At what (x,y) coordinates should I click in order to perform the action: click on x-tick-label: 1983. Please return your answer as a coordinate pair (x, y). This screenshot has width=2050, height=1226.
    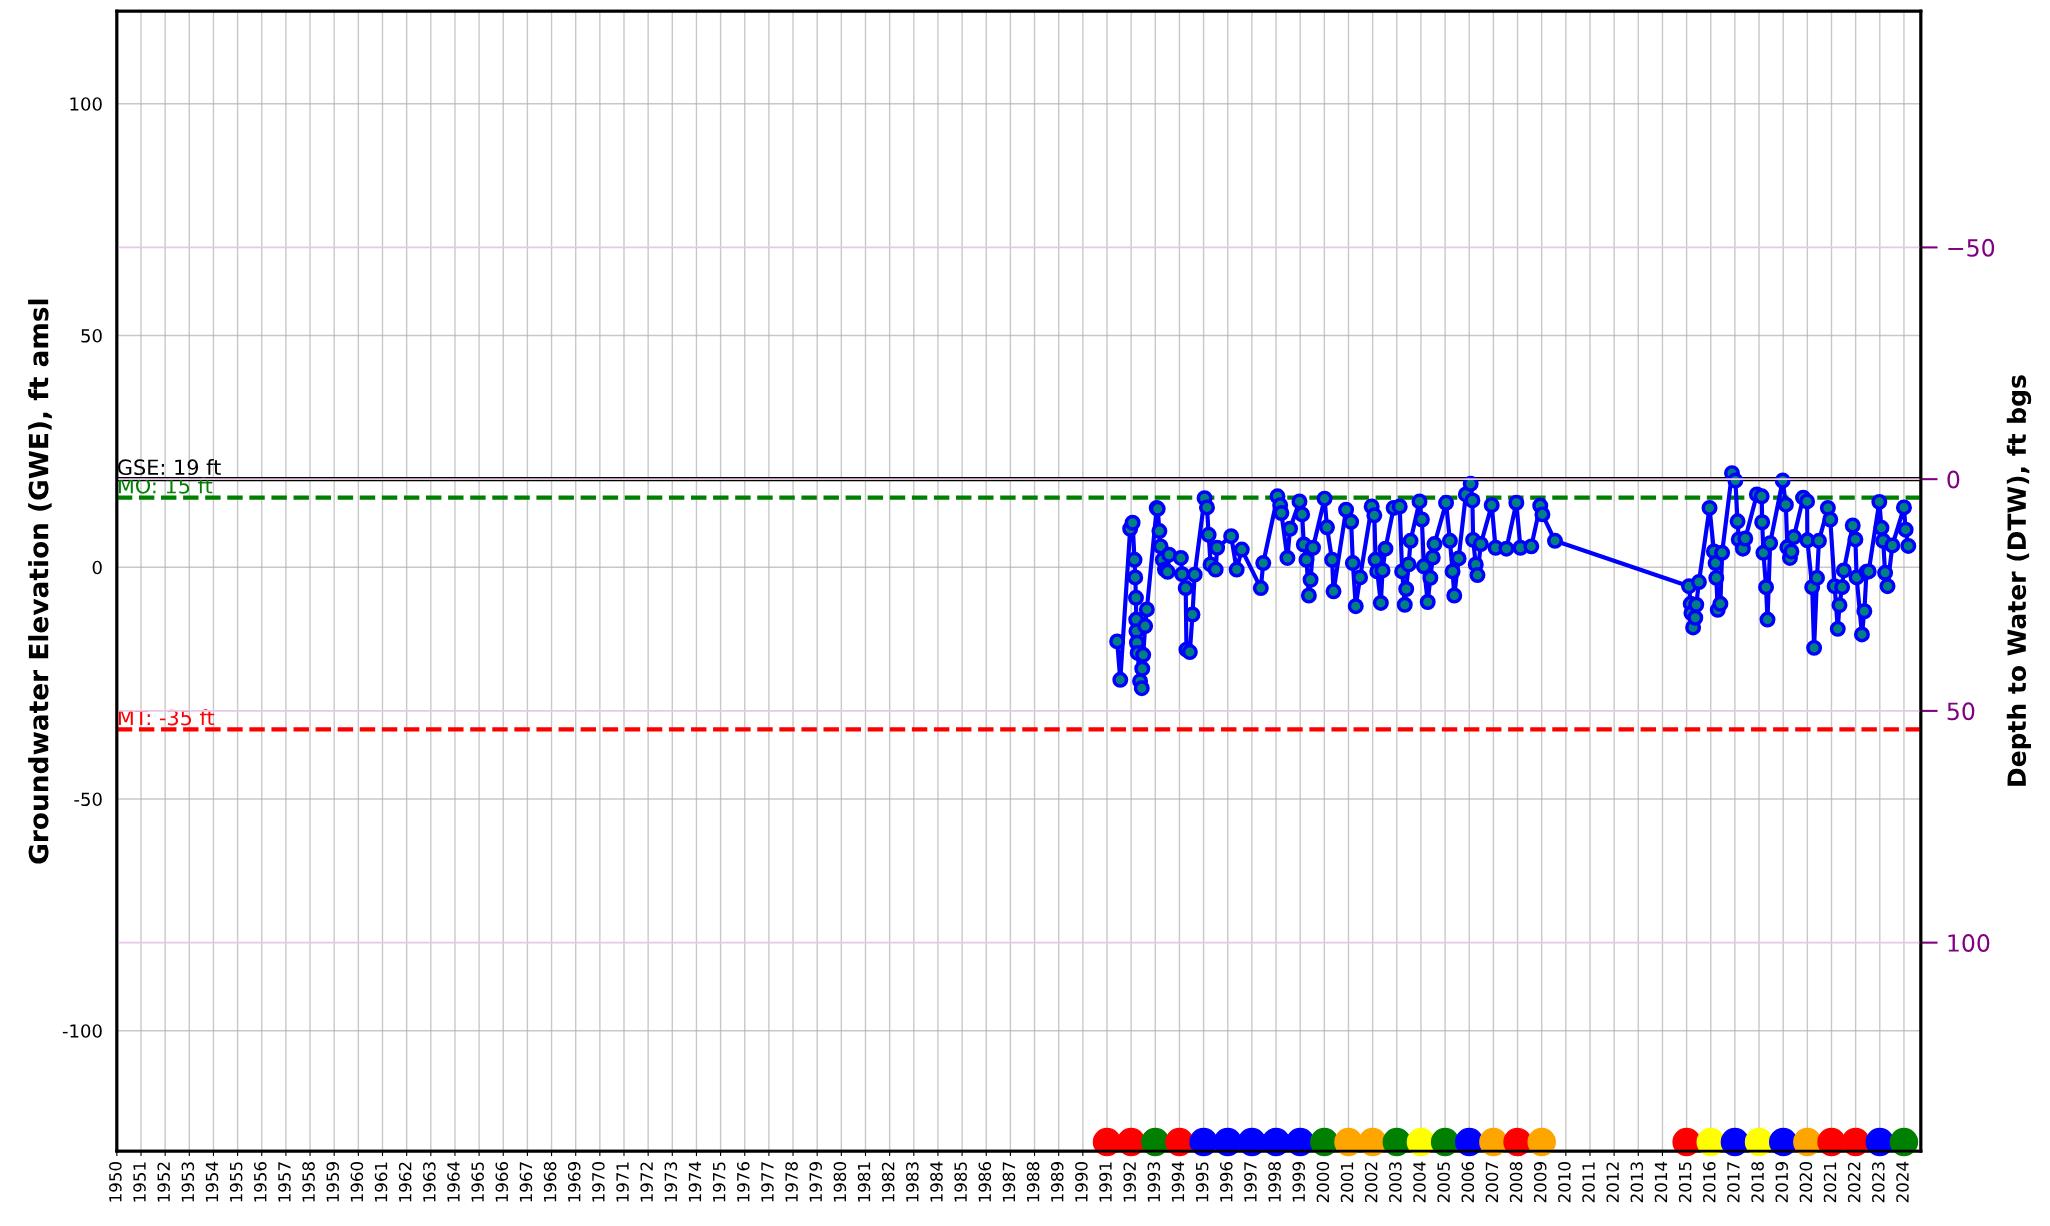
    Looking at the image, I should click on (912, 1182).